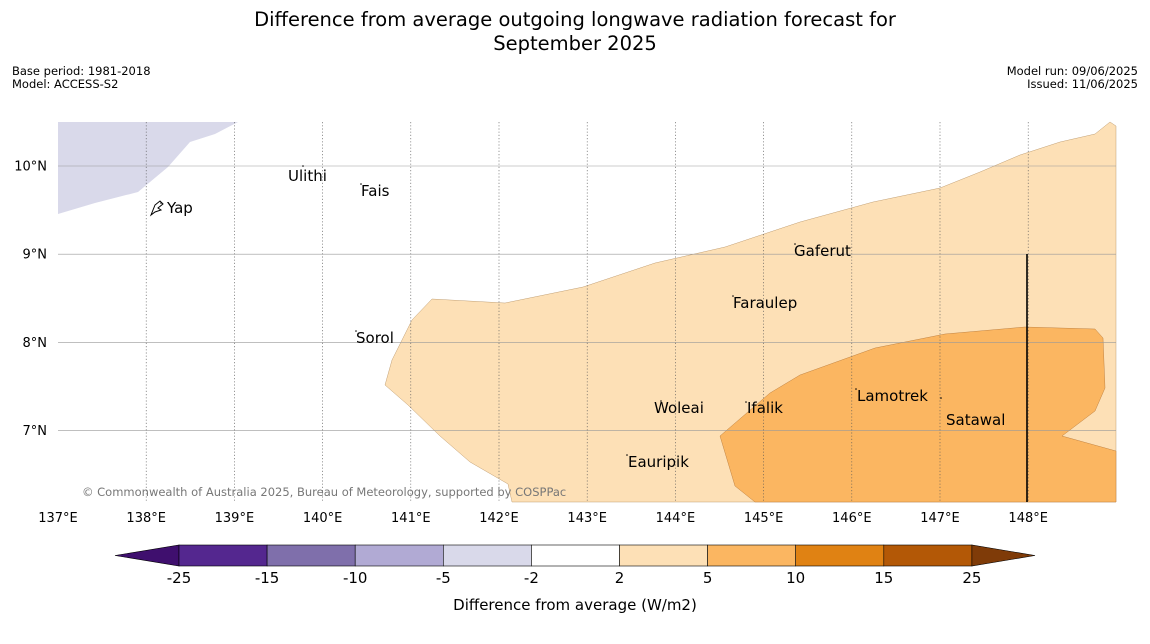  What do you see at coordinates (307, 176) in the screenshot?
I see `place-label-ulithi: Ulithi` at bounding box center [307, 176].